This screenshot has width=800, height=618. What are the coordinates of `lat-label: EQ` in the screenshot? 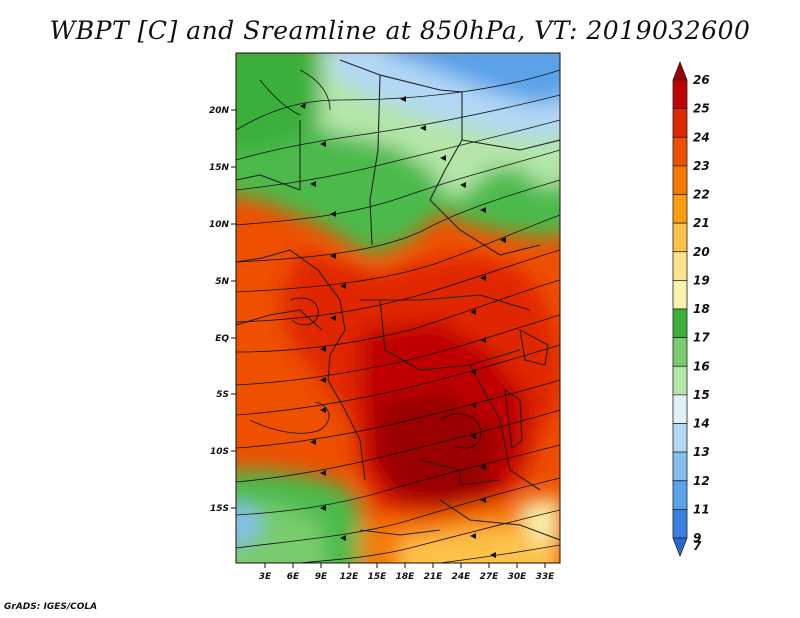 It's located at (222, 339).